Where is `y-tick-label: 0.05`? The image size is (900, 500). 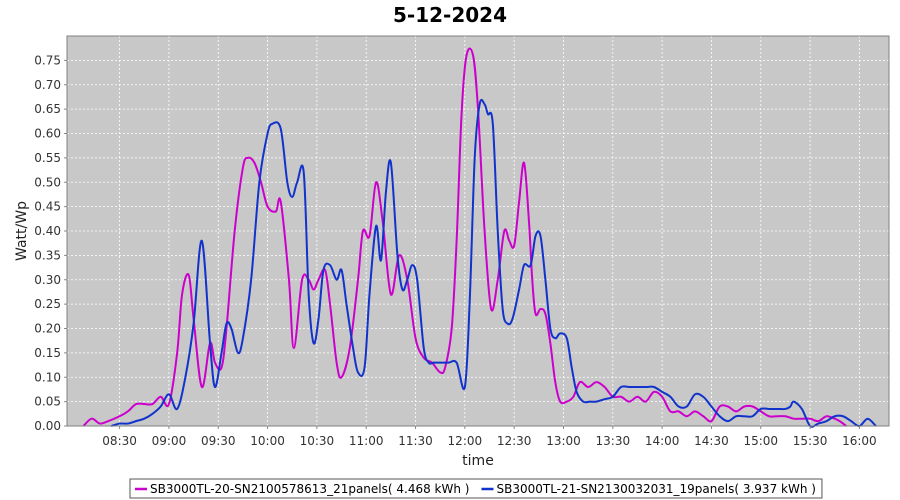 y-tick-label: 0.05 is located at coordinates (47, 402).